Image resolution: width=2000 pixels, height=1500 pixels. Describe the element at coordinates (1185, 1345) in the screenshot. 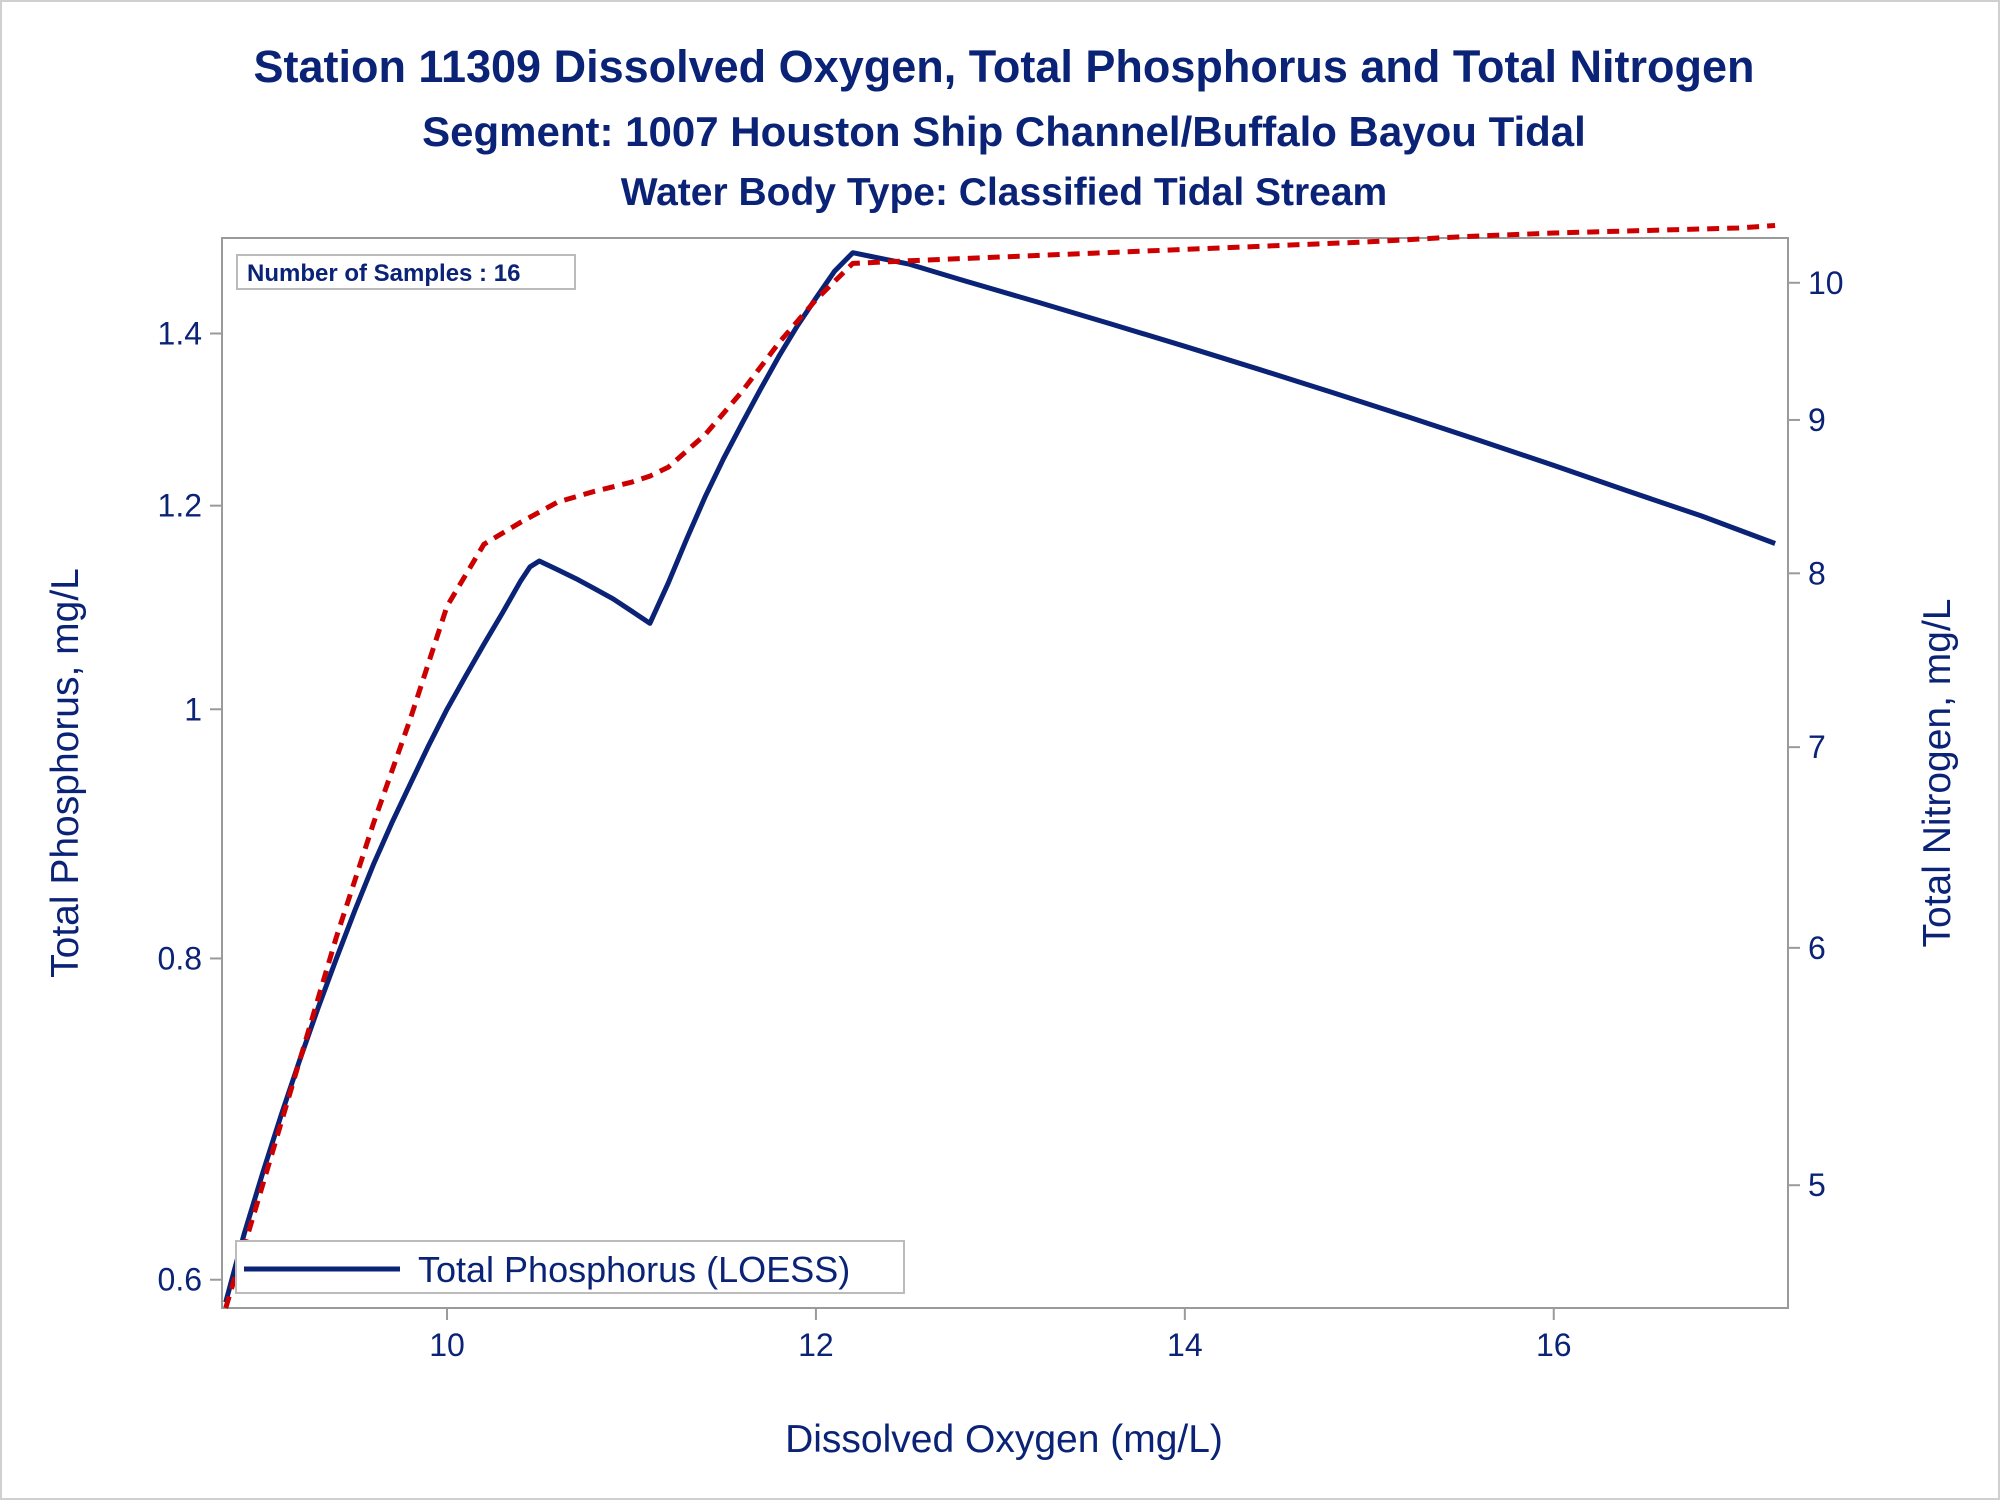

I see `x-tick-label: 14` at that location.